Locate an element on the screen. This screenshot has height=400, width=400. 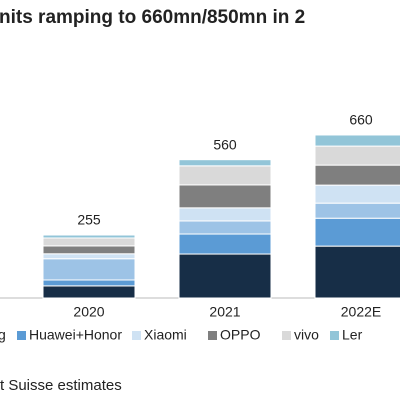
chart-title: nits ramping to 660mn/850mn in 2 is located at coordinates (152, 17).